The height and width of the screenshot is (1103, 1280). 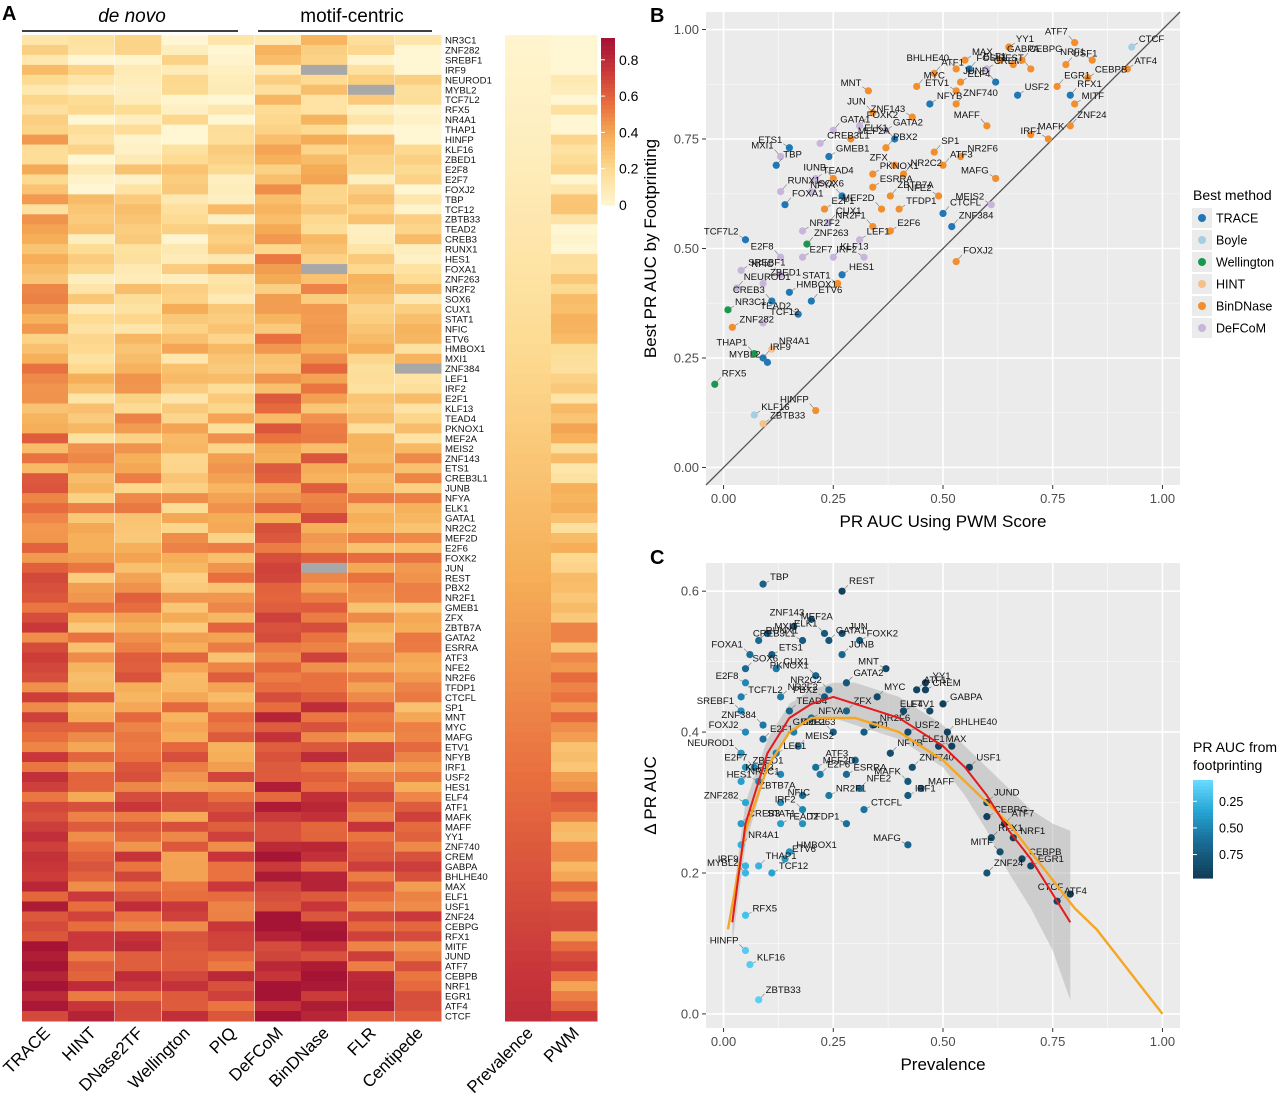 I want to click on heatmap-row-label: TCF12, so click(x=459, y=210).